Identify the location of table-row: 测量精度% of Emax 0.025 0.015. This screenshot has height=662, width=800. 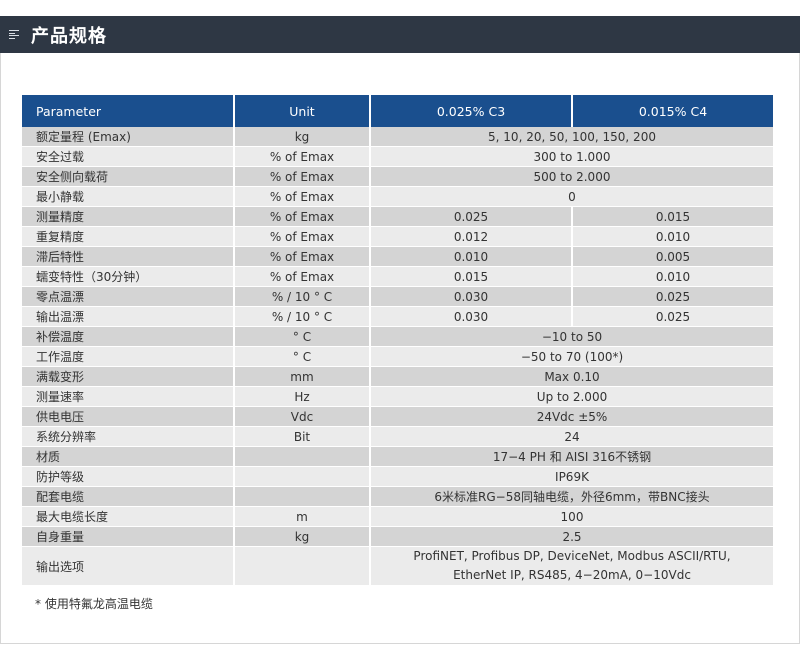
(397, 216).